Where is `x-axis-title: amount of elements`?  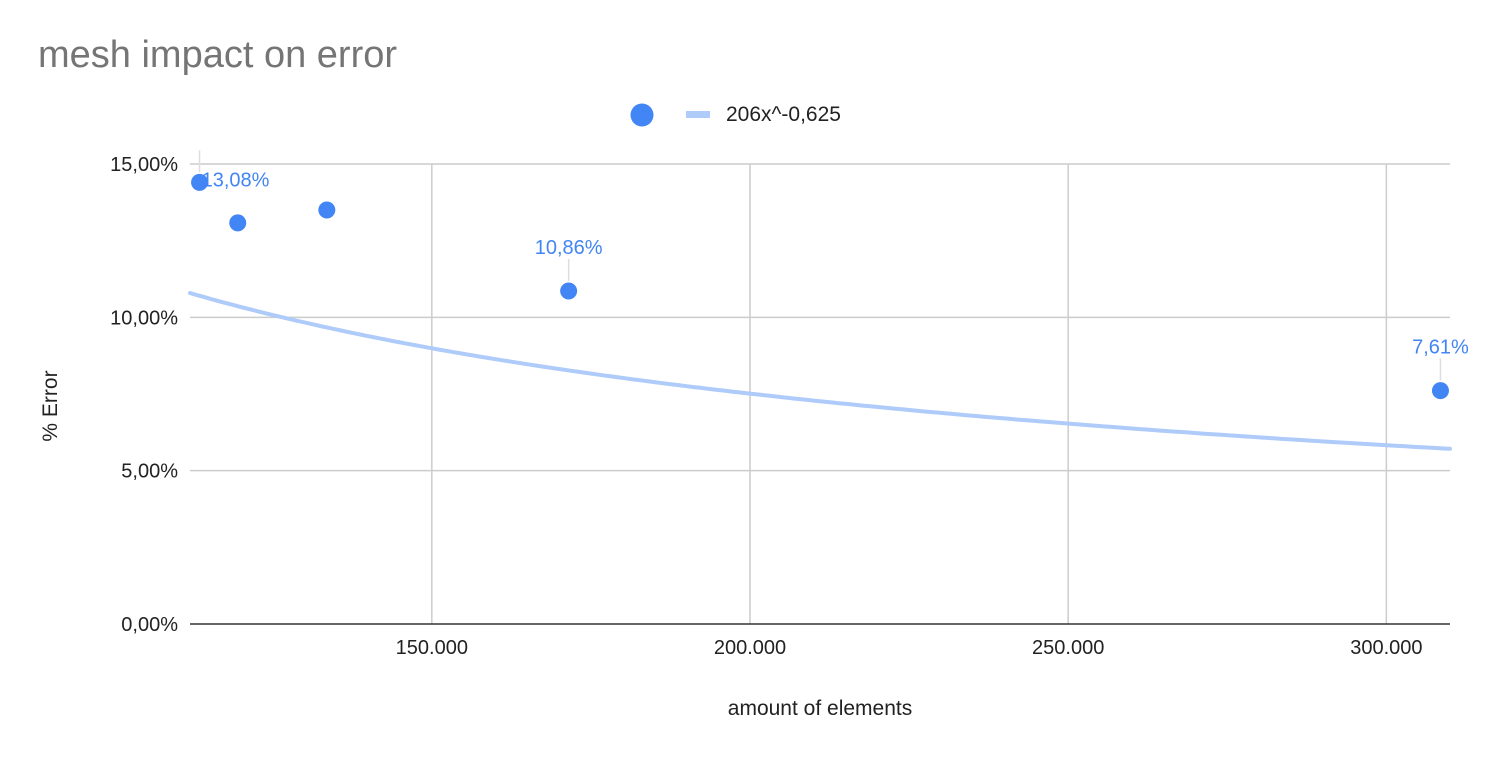
x-axis-title: amount of elements is located at coordinates (820, 708).